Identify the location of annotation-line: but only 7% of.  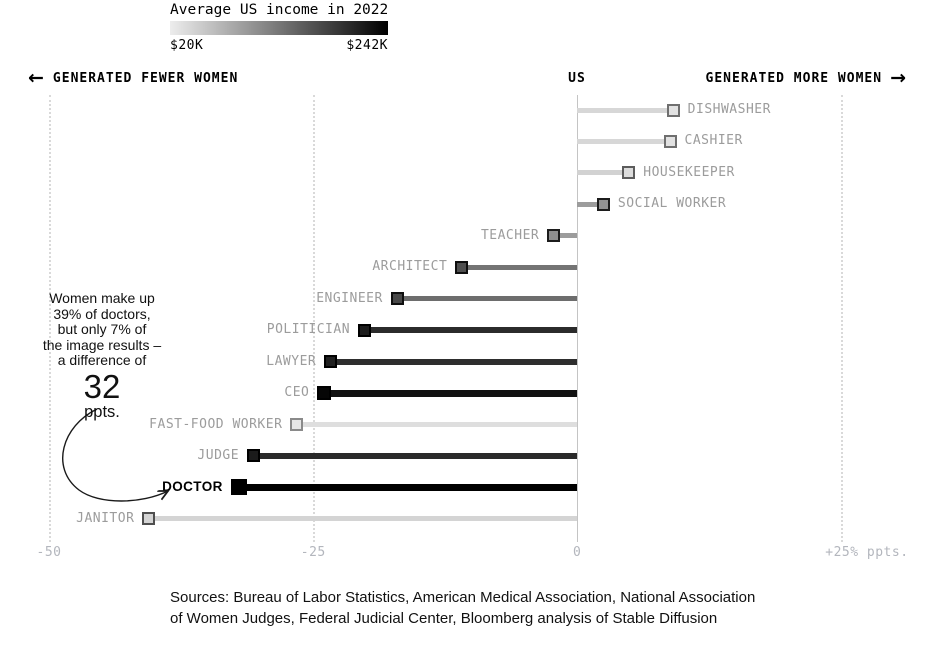
(102, 329).